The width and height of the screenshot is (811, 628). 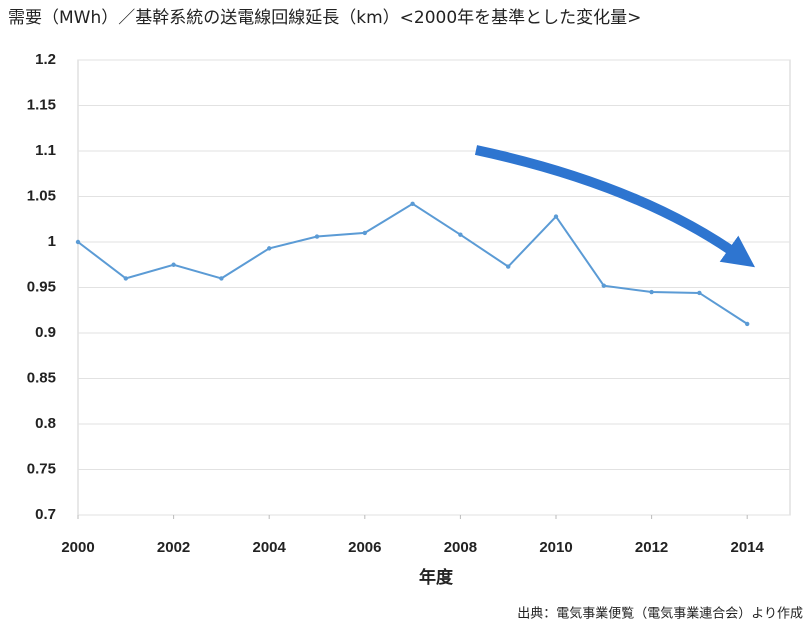 What do you see at coordinates (436, 577) in the screenshot?
I see `x-axis-label: 年度` at bounding box center [436, 577].